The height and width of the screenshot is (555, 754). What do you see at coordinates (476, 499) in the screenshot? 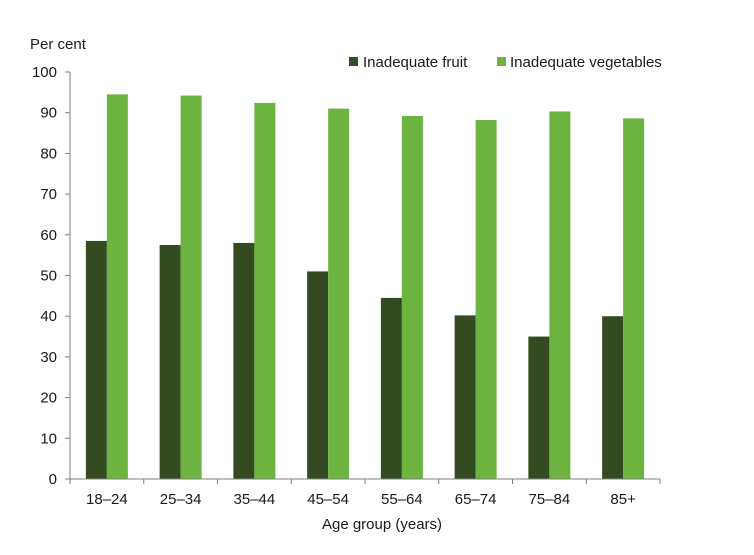
I see `x-tick-label: 65–74` at bounding box center [476, 499].